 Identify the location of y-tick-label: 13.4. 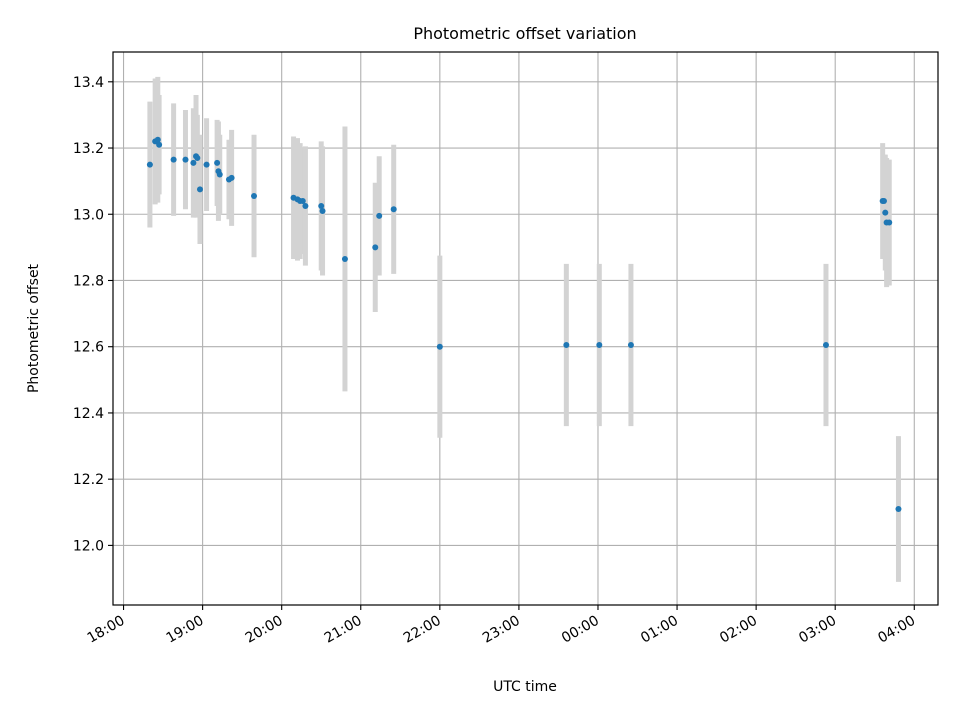
(88, 83).